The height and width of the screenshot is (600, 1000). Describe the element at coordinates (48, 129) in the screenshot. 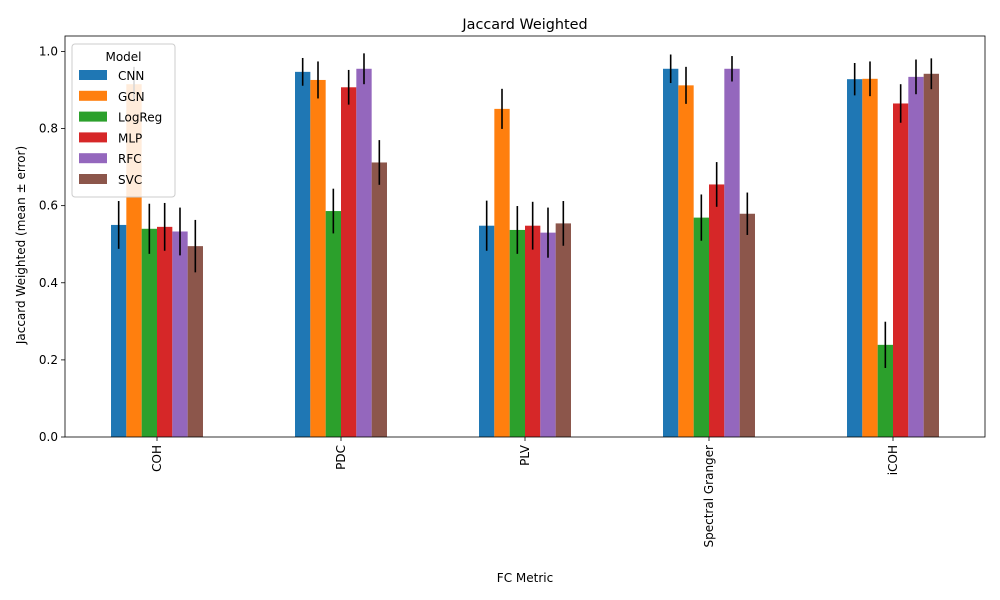

I see `y-tick-label: 0.8` at that location.